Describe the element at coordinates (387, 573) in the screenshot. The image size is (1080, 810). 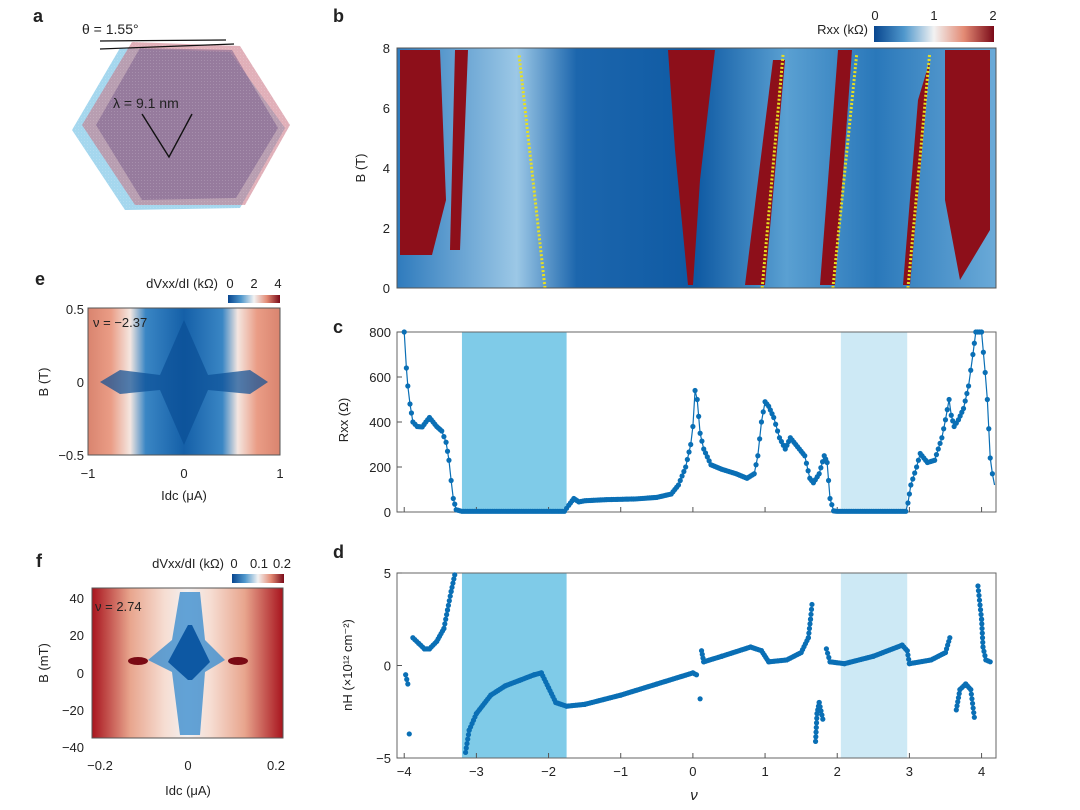
I see `d-y-tick: 5` at that location.